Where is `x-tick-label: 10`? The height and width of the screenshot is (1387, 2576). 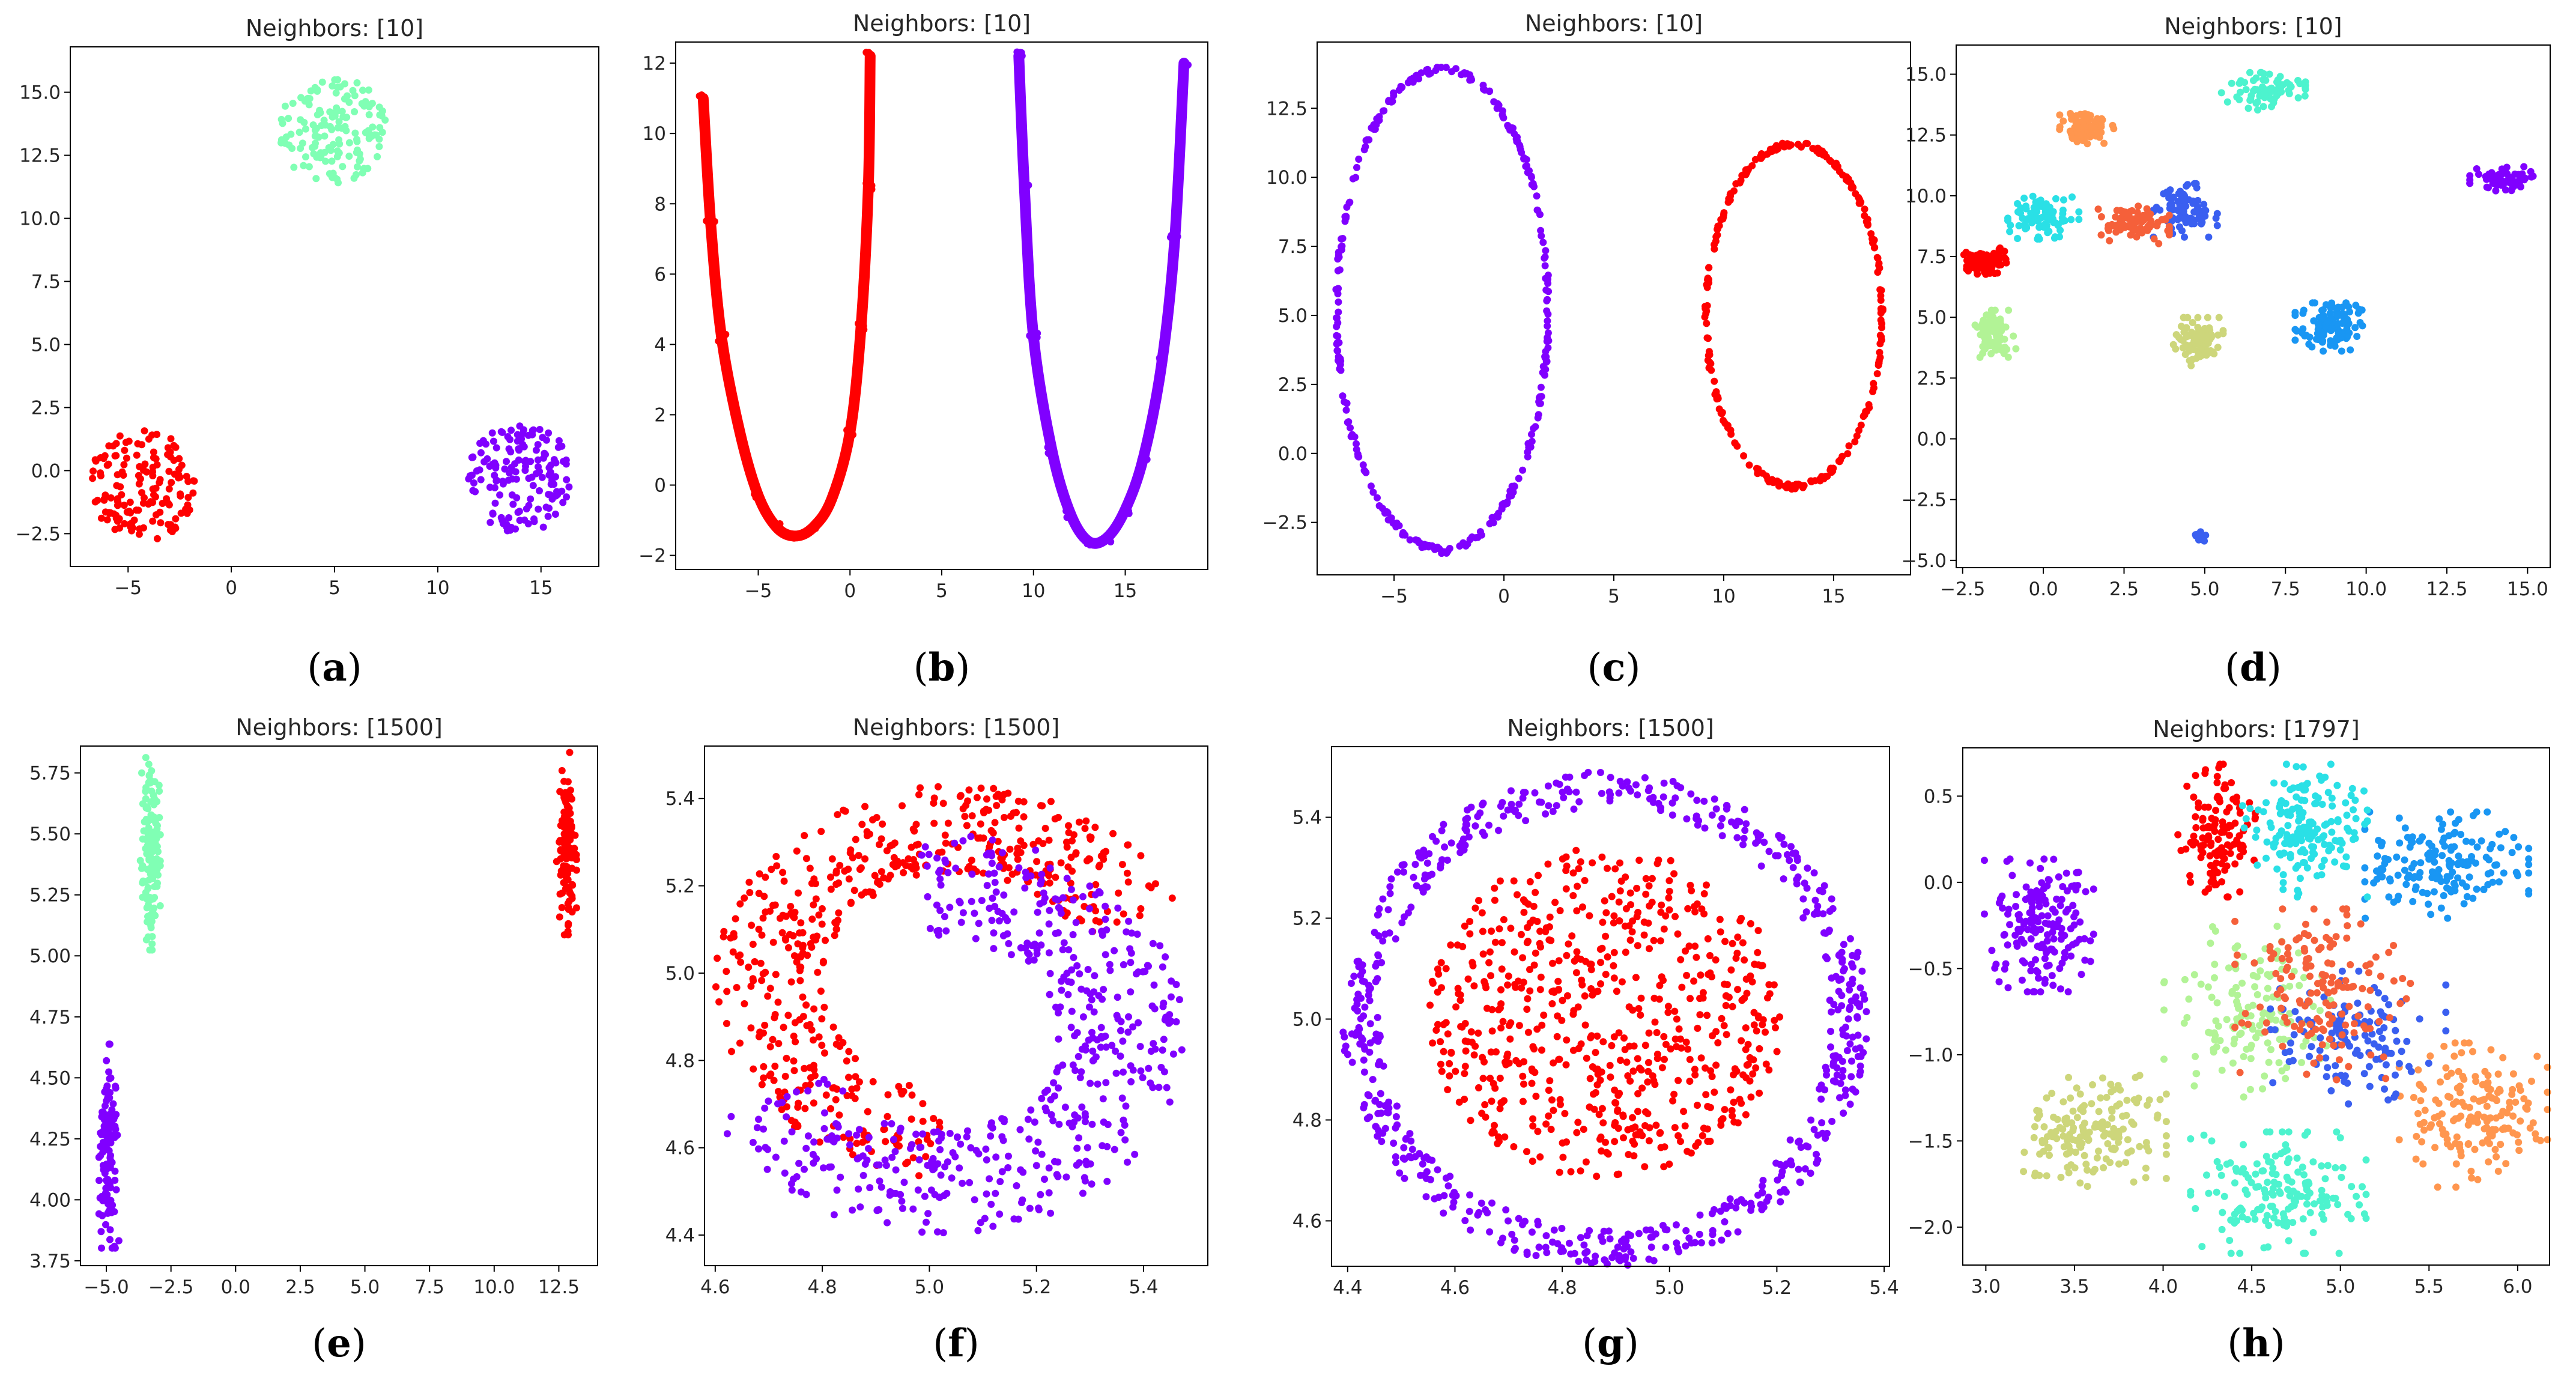
x-tick-label: 10 is located at coordinates (437, 588).